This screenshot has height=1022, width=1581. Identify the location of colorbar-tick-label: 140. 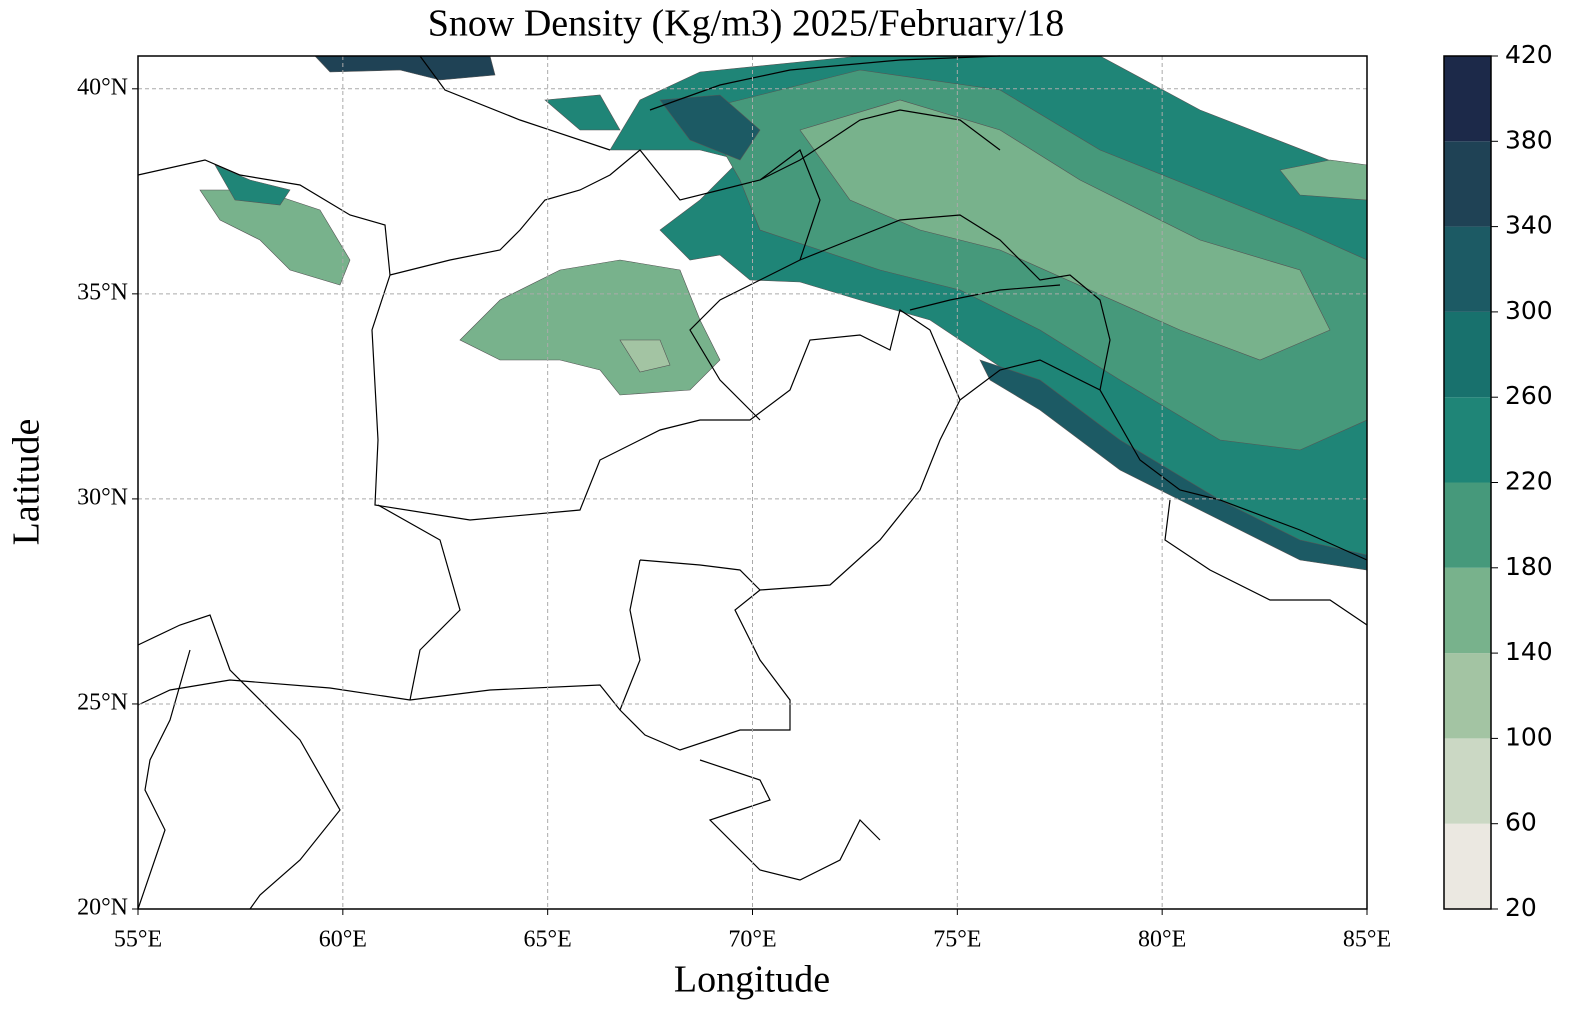
(1529, 651).